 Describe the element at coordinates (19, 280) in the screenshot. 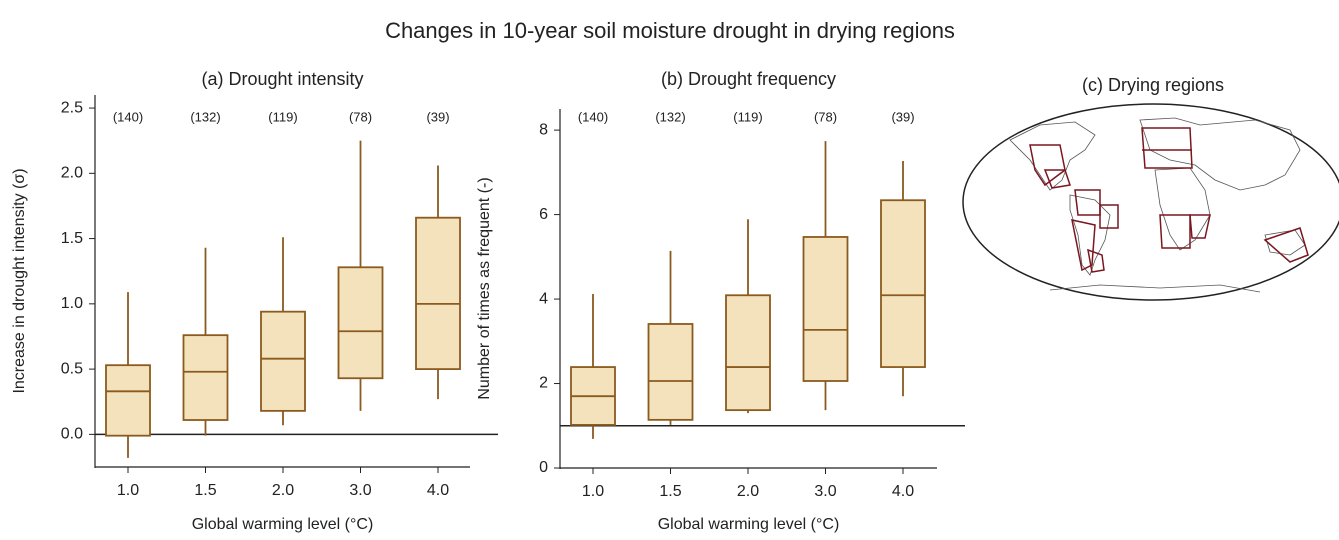

I see `y-axis-label: Increase in drought intensity (σ)` at that location.